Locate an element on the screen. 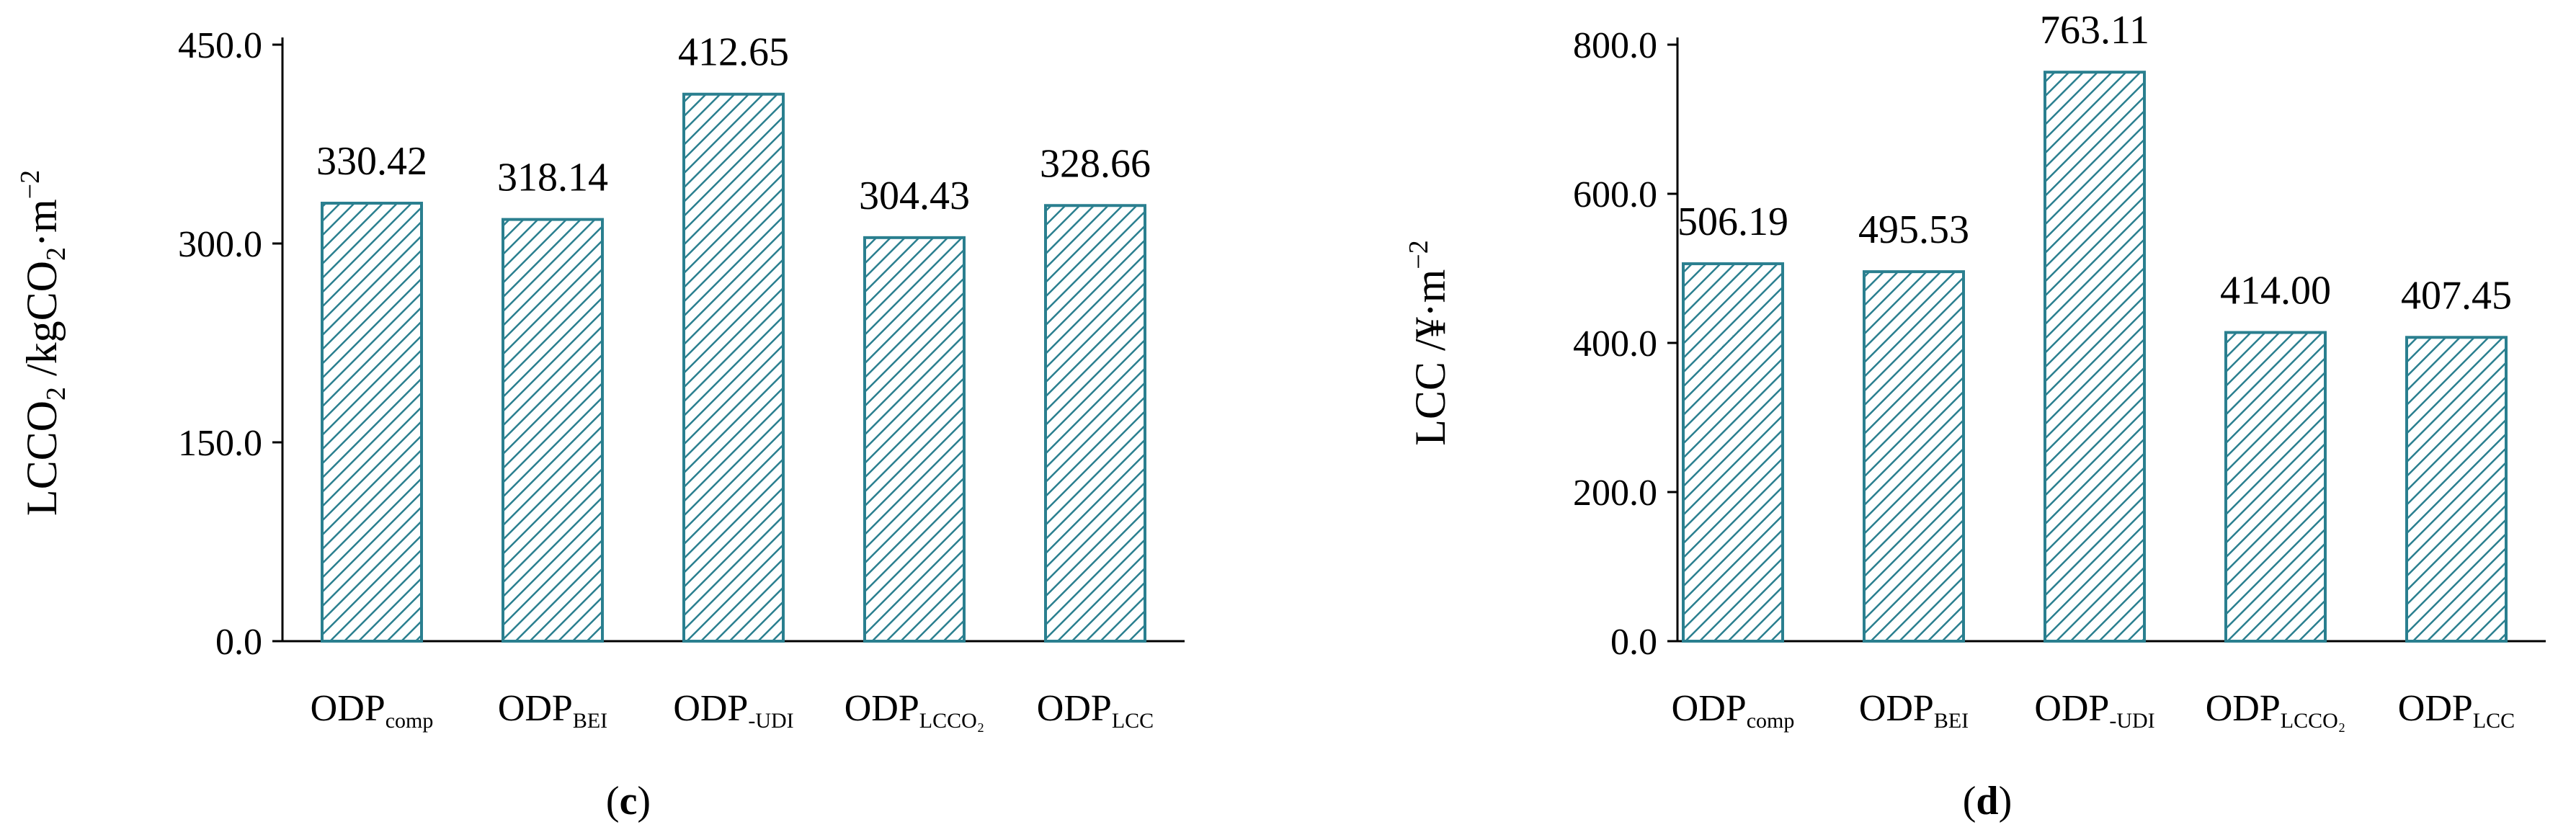  y-tick-label: 150.0 is located at coordinates (220, 443).